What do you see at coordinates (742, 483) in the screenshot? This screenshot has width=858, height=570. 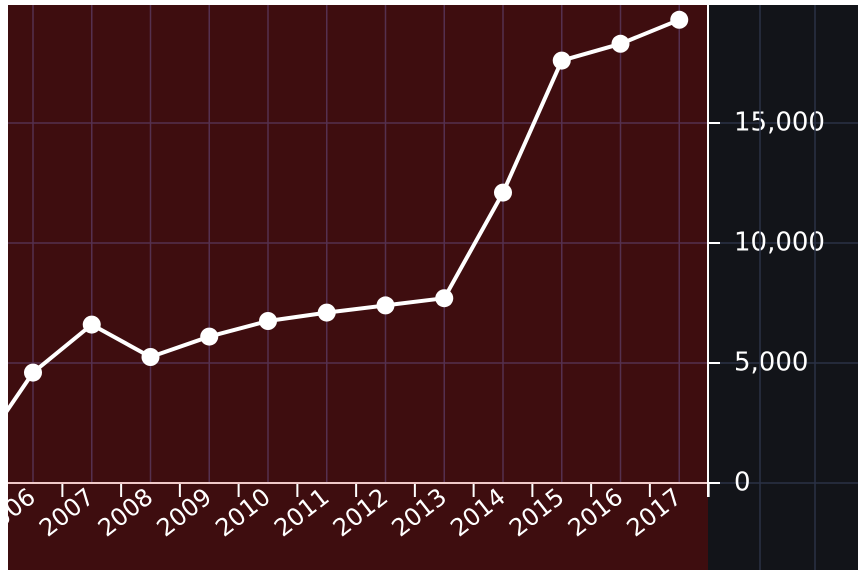 I see `y-tick-label: 0` at bounding box center [742, 483].